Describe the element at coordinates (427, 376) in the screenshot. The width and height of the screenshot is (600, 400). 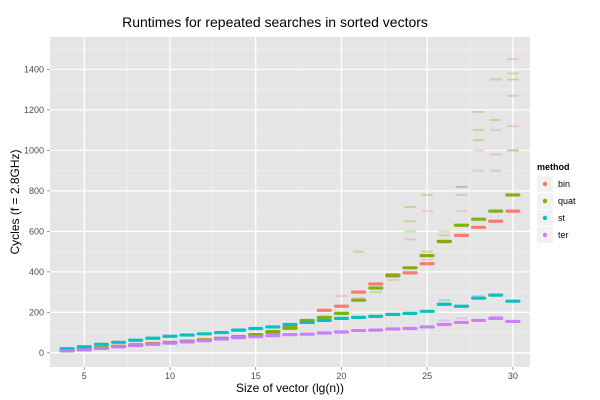
I see `x-tick-label: 25` at that location.